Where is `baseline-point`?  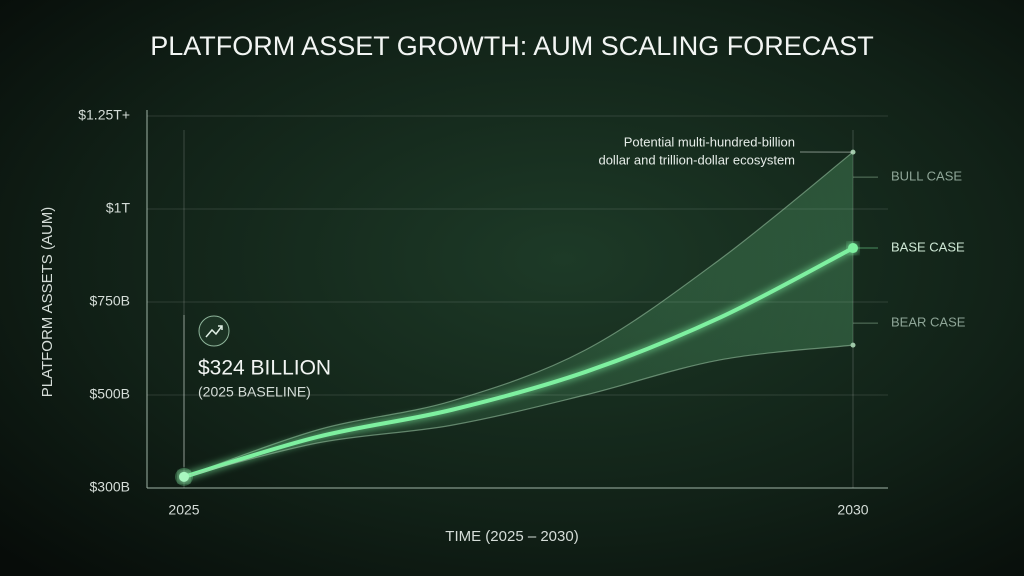
baseline-point is located at coordinates (184, 476).